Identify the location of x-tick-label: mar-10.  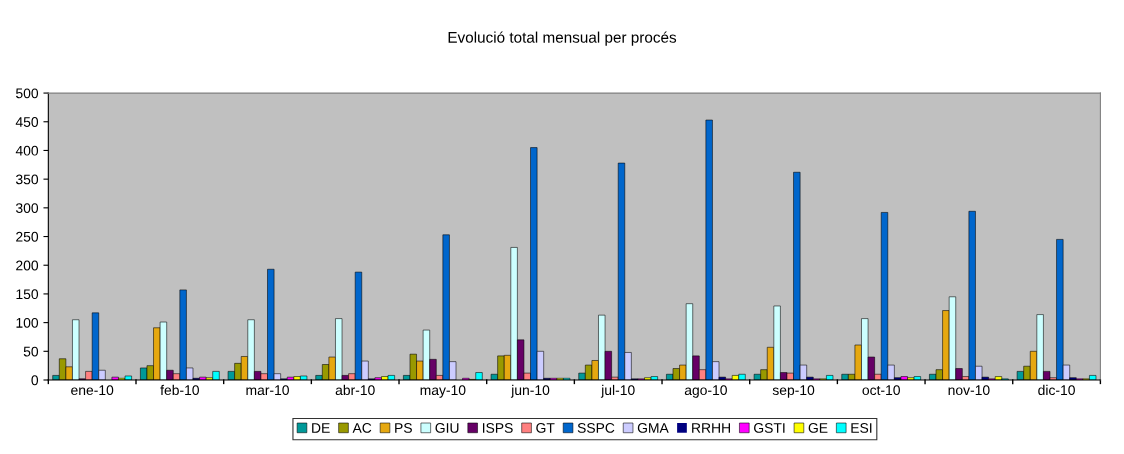
(267, 390).